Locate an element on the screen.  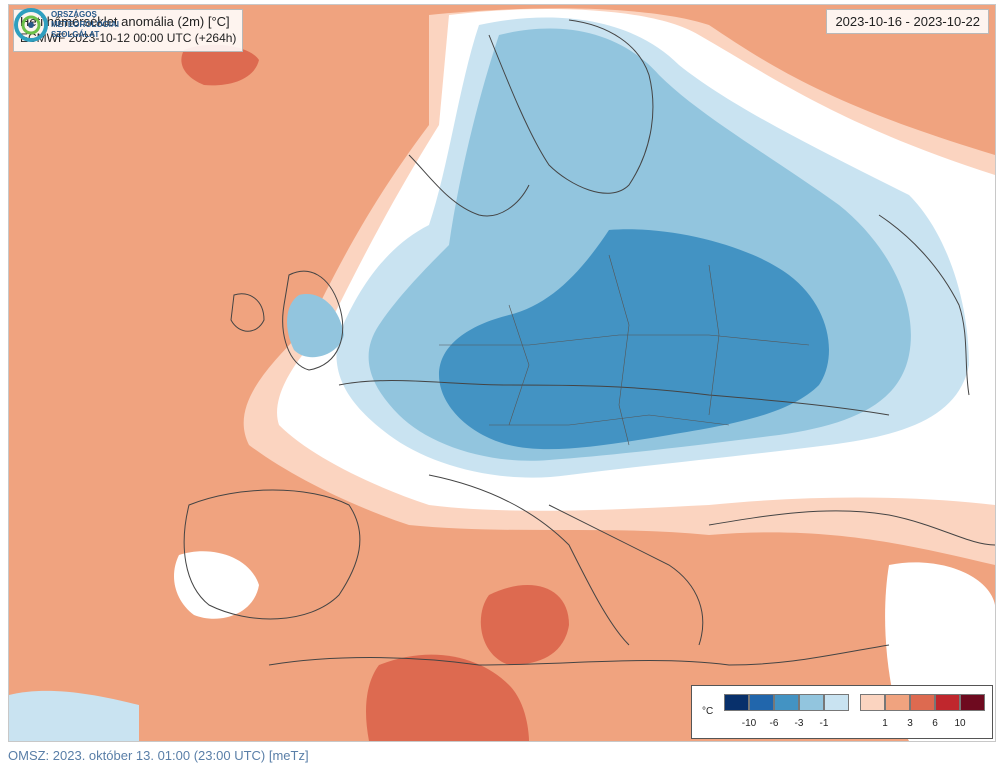
map-title: Heti hőmérséklet anomália (2m) [°C] is located at coordinates (125, 21).